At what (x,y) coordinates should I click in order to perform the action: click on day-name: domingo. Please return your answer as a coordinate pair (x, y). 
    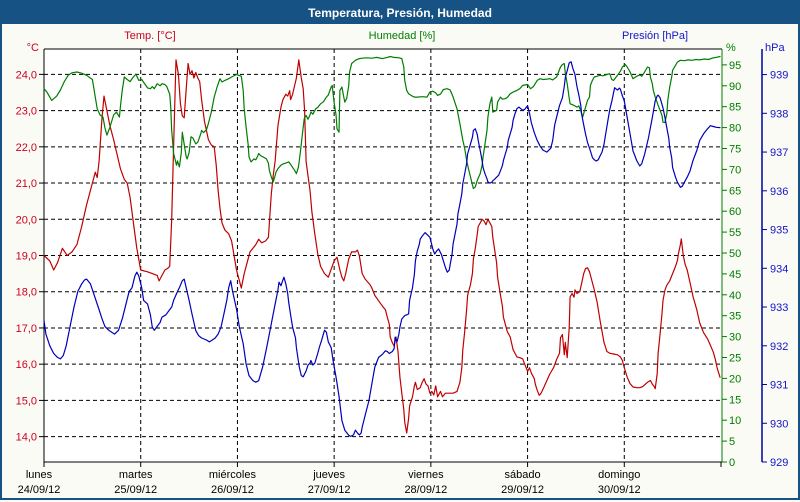
    Looking at the image, I should click on (619, 475).